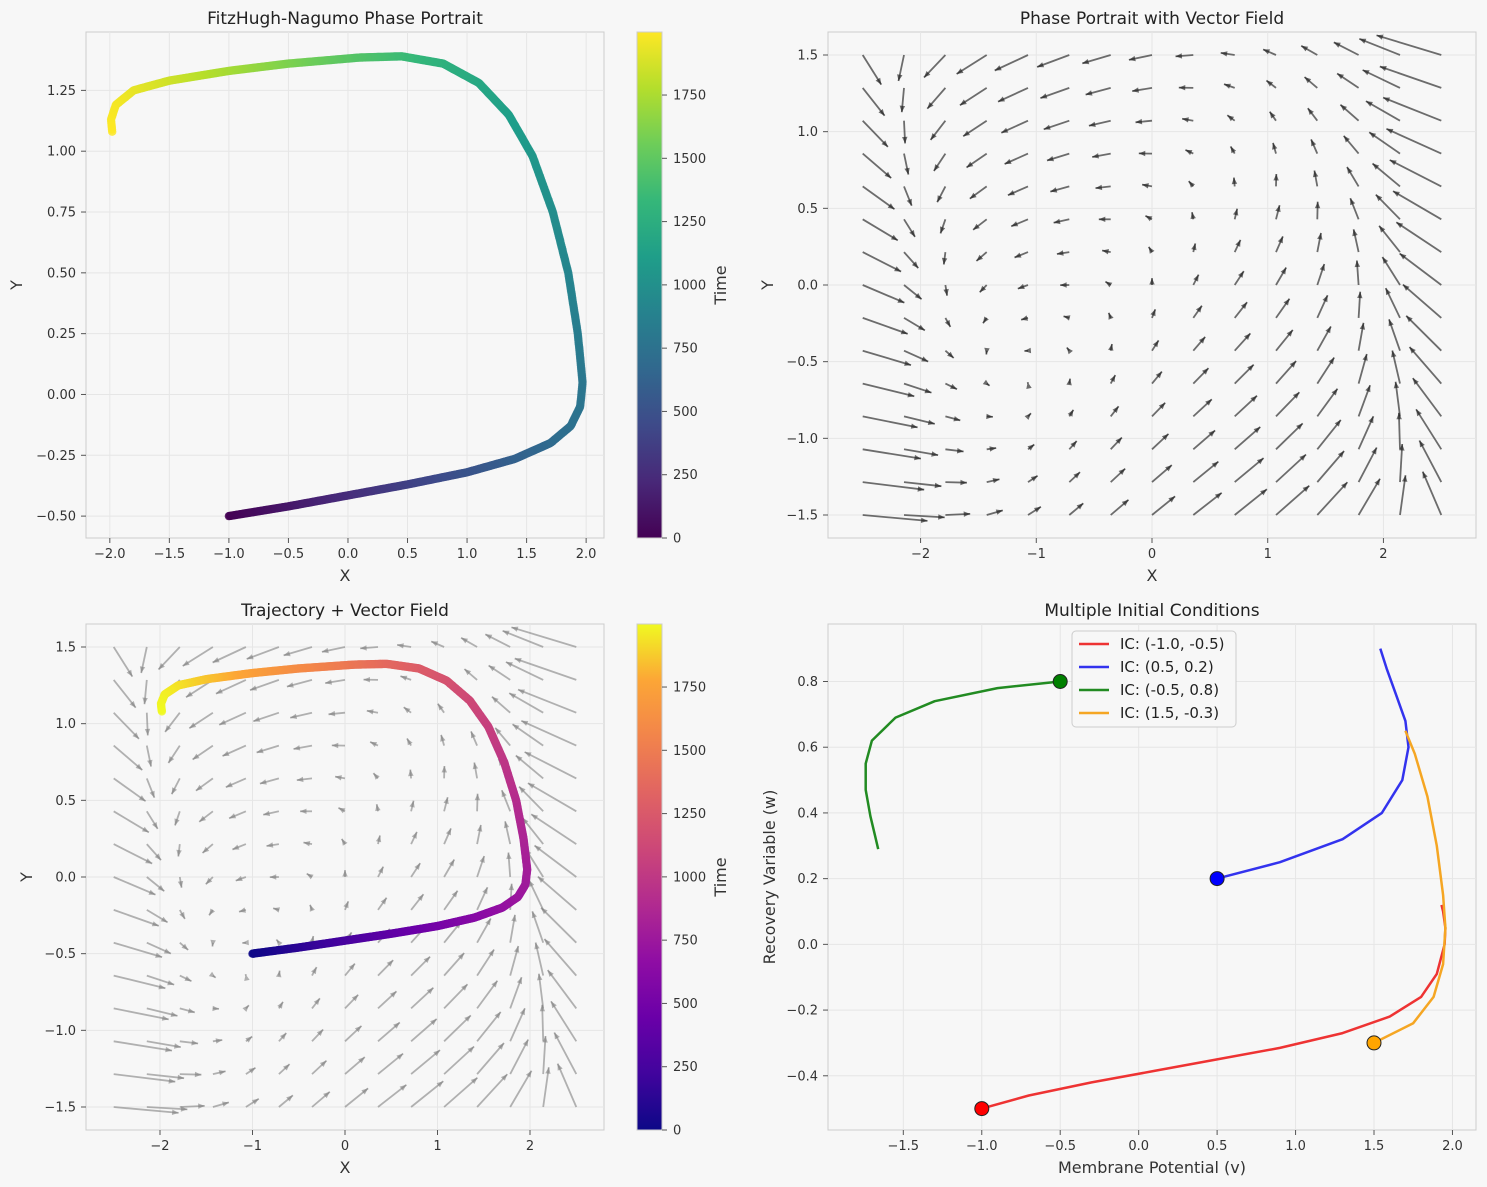 This screenshot has width=1487, height=1187. Describe the element at coordinates (1410, 887) in the screenshot. I see `series-line` at that location.